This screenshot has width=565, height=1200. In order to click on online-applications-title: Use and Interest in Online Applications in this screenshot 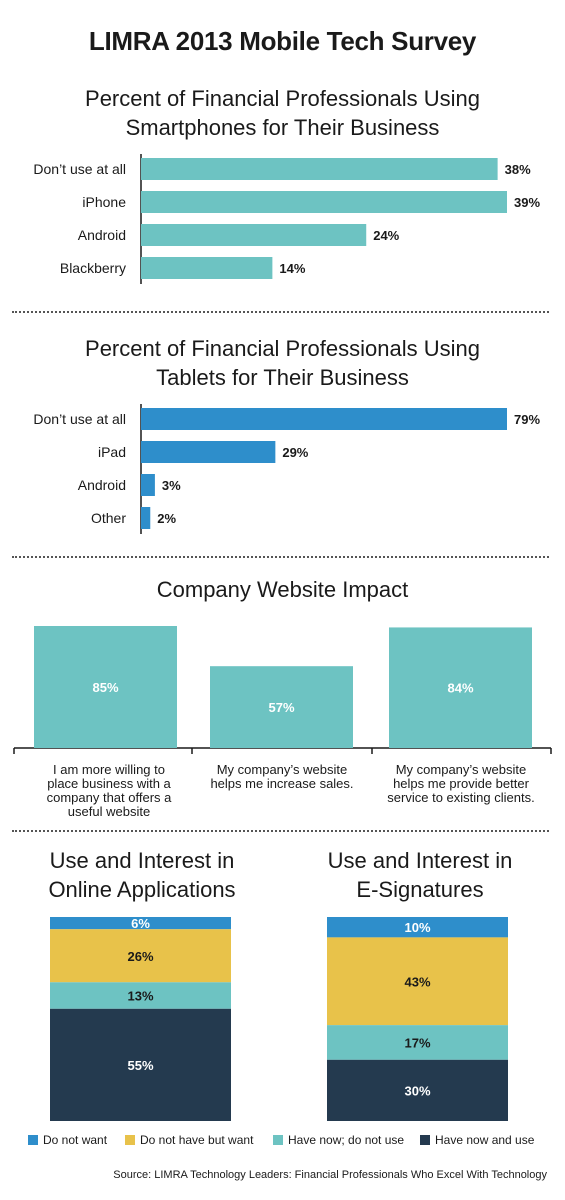, I will do `click(142, 875)`.